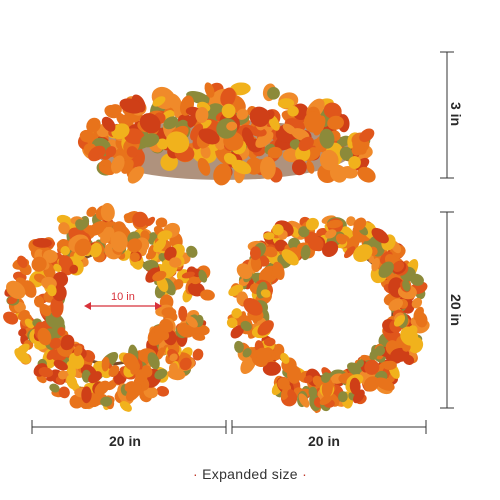 The height and width of the screenshot is (500, 500). I want to click on right-width-label: 20 in, so click(324, 441).